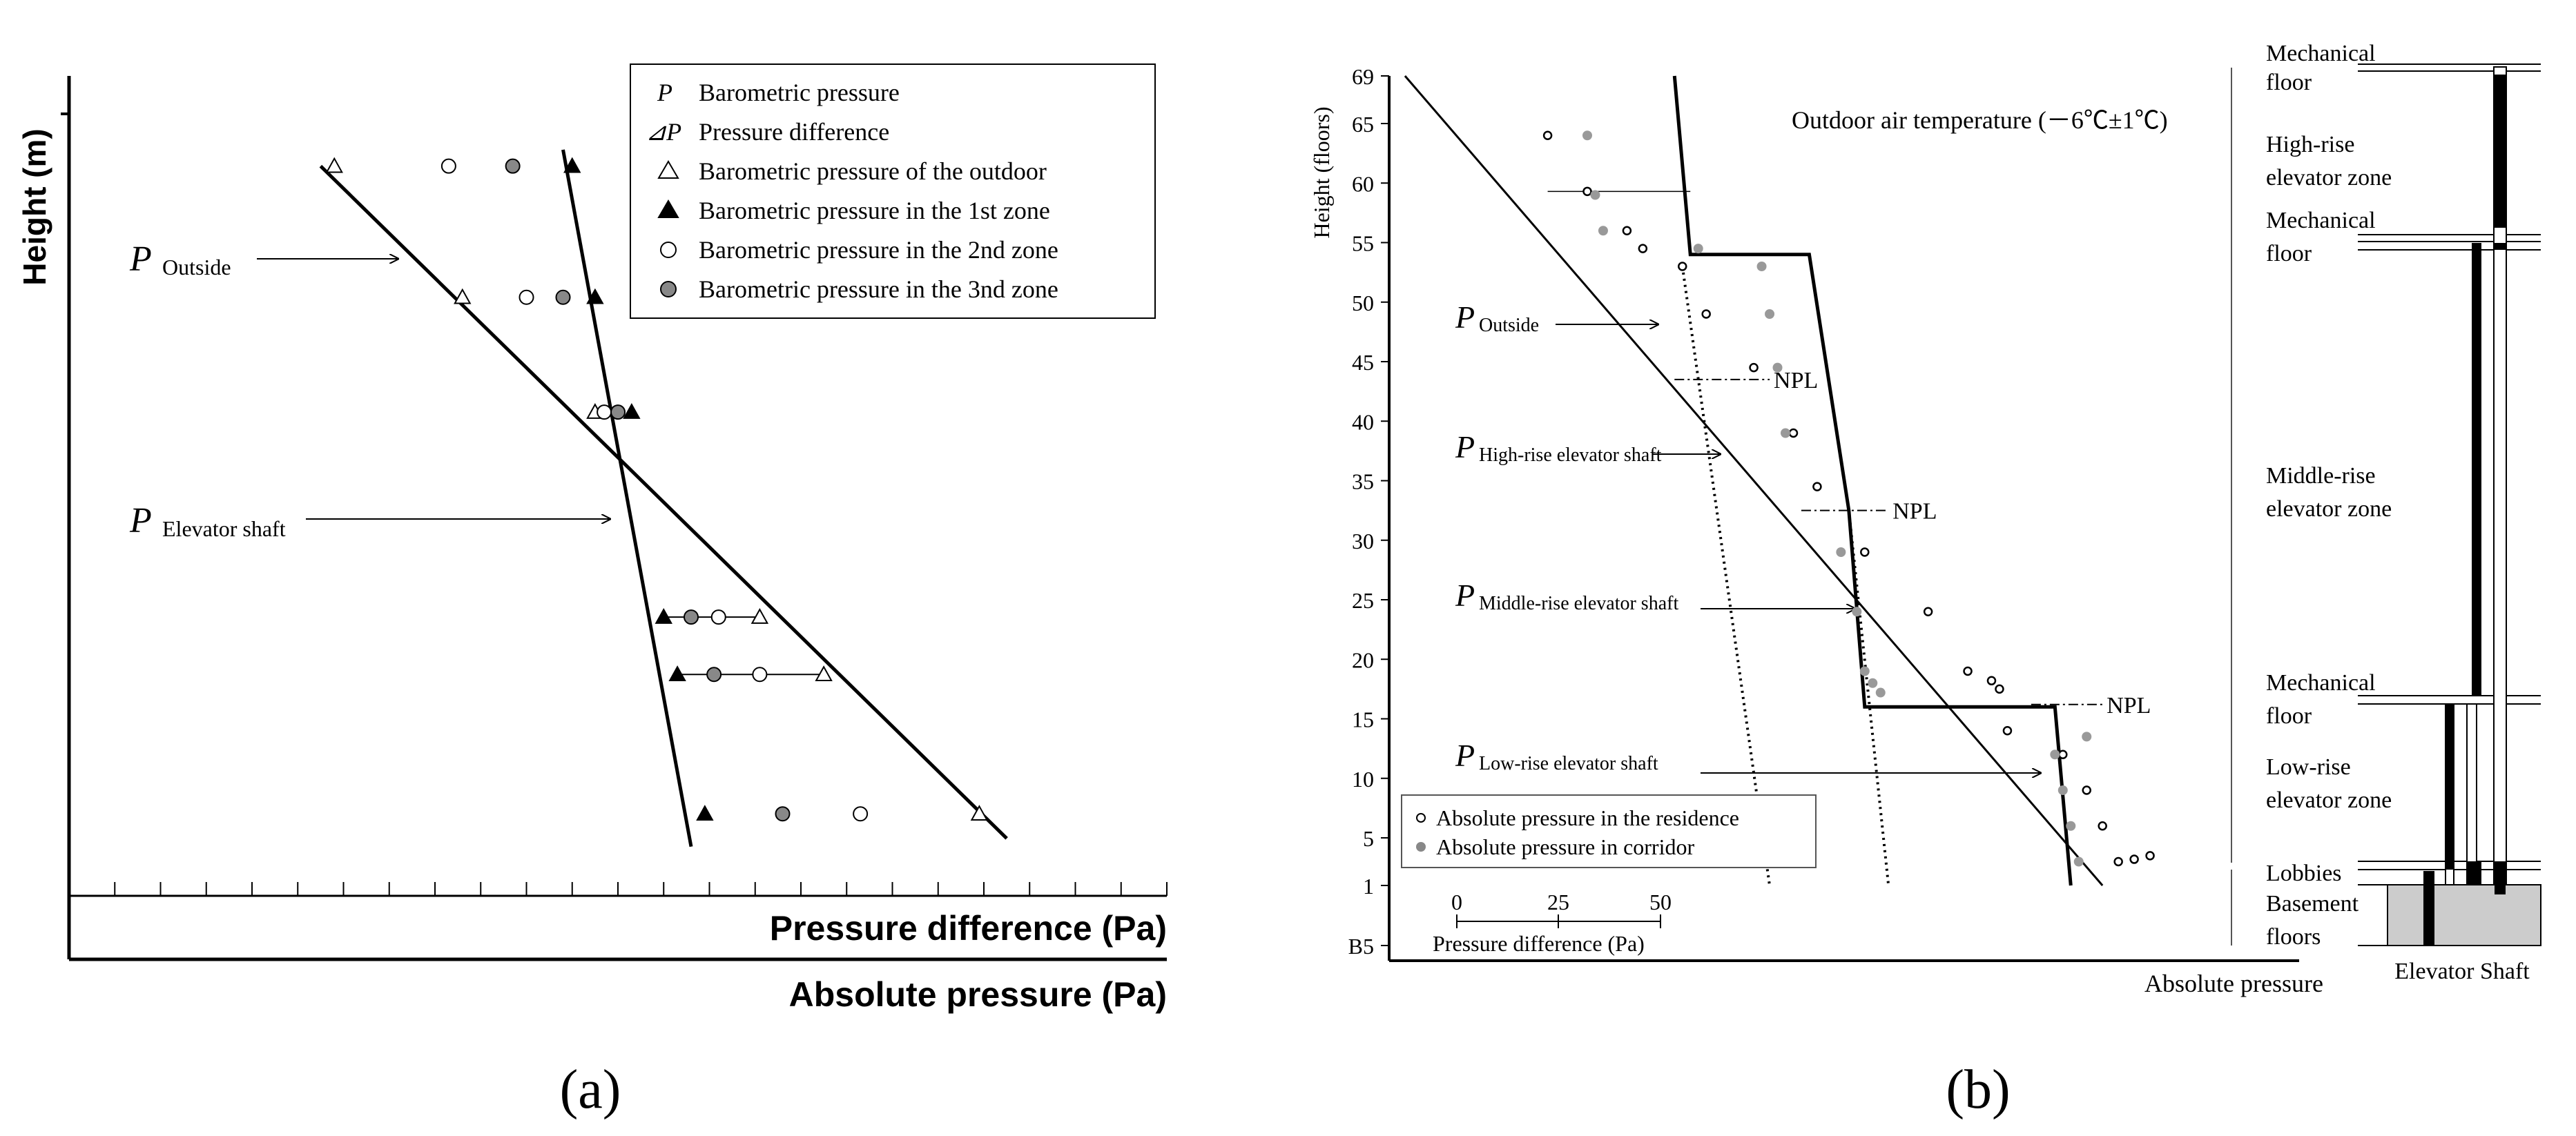  What do you see at coordinates (1363, 362) in the screenshot?
I see `y-tick-label: 45` at bounding box center [1363, 362].